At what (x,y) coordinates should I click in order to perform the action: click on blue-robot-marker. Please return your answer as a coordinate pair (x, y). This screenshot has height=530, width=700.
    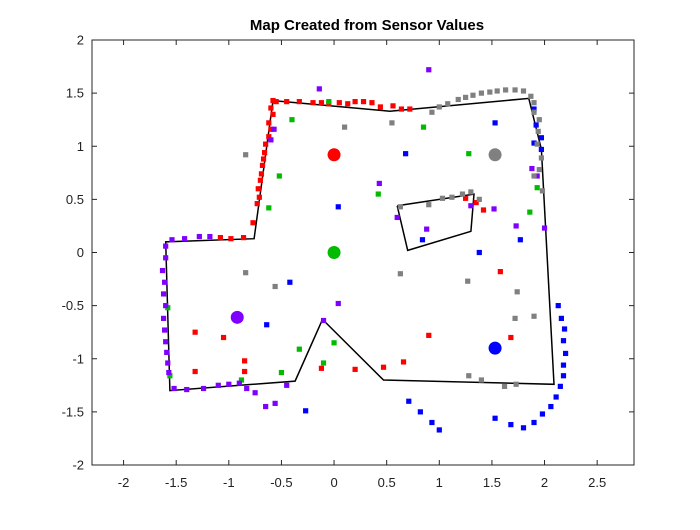
    Looking at the image, I should click on (495, 348).